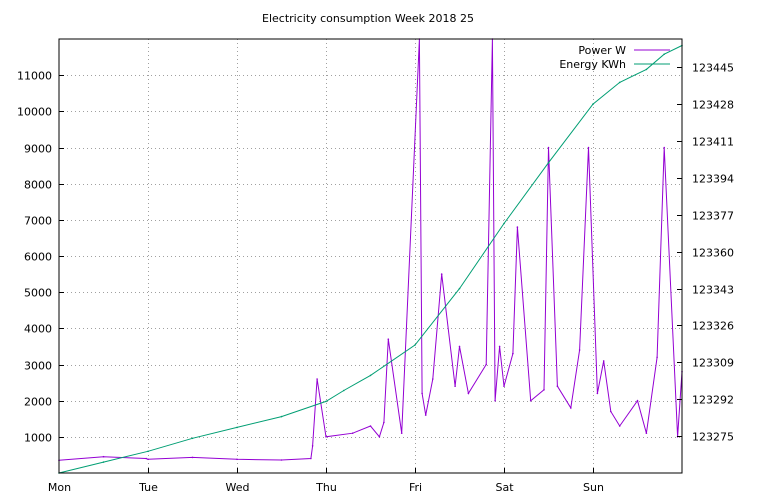 This screenshot has width=768, height=500. I want to click on x-tick-label: Sat, so click(504, 487).